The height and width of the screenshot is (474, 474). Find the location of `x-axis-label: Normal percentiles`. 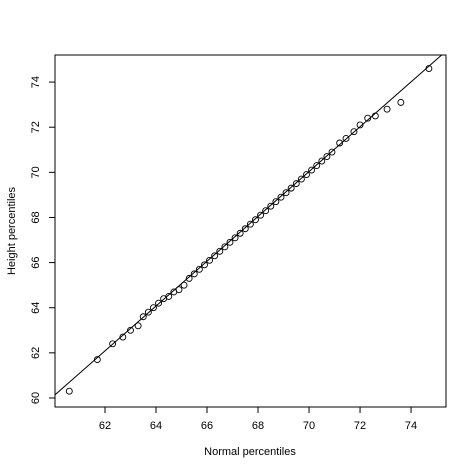

x-axis-label: Normal percentiles is located at coordinates (250, 452).